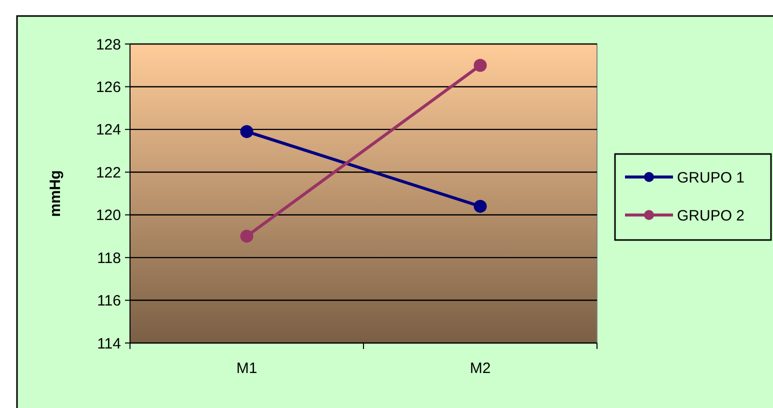  I want to click on y-tick-label: 122, so click(108, 173).